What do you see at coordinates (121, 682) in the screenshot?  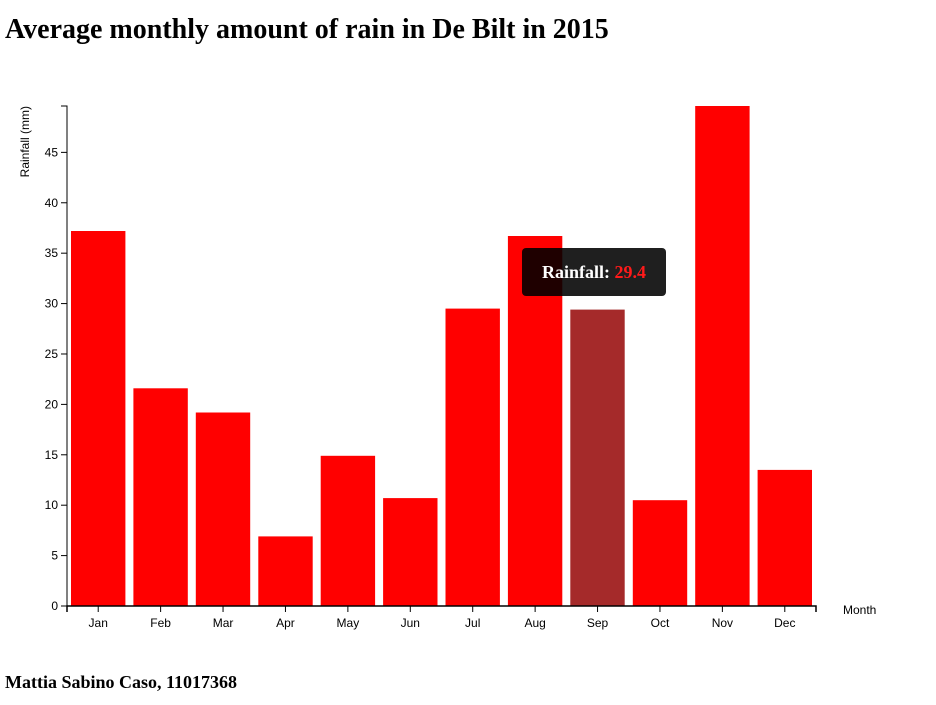 I see `author-credit: Mattia Sabino Caso, 11017368` at bounding box center [121, 682].